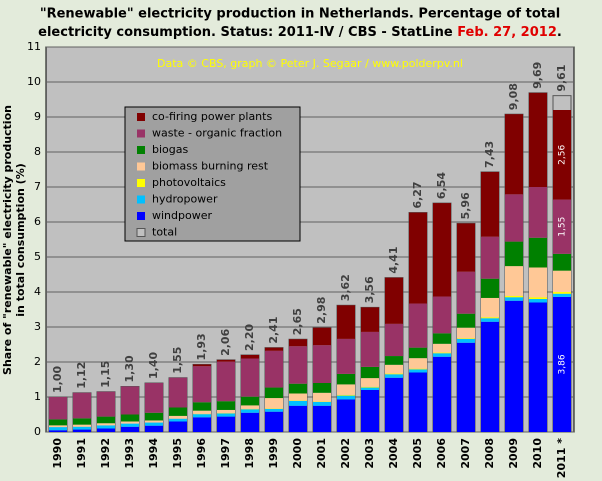 The image size is (602, 481). I want to click on total-label: 6,27, so click(417, 194).